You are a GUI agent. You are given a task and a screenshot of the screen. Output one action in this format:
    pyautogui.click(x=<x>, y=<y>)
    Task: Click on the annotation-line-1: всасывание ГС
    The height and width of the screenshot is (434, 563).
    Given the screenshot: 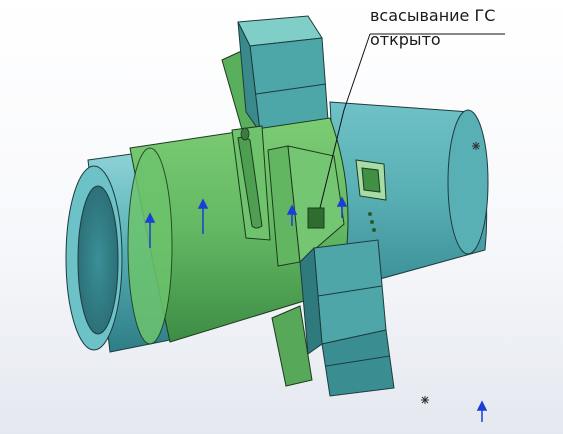 What is the action you would take?
    pyautogui.click(x=433, y=15)
    